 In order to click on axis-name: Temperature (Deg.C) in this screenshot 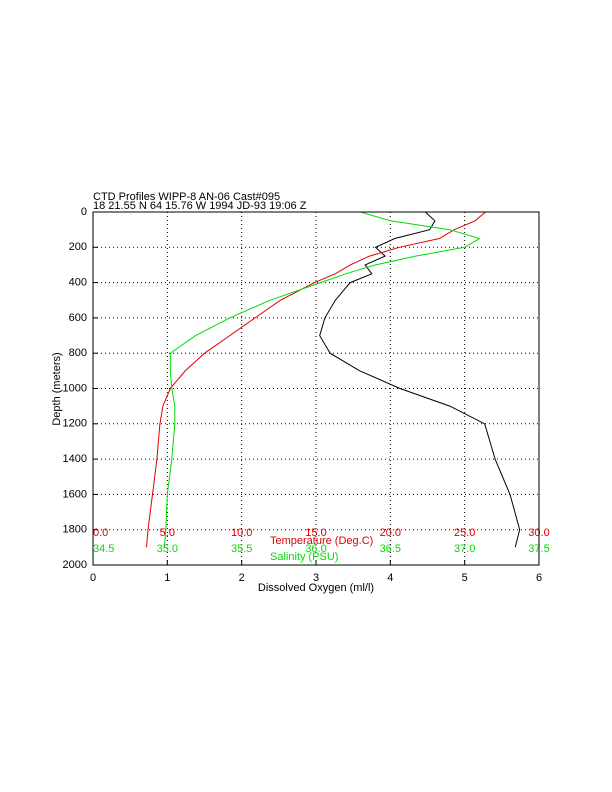, I will do `click(321, 541)`.